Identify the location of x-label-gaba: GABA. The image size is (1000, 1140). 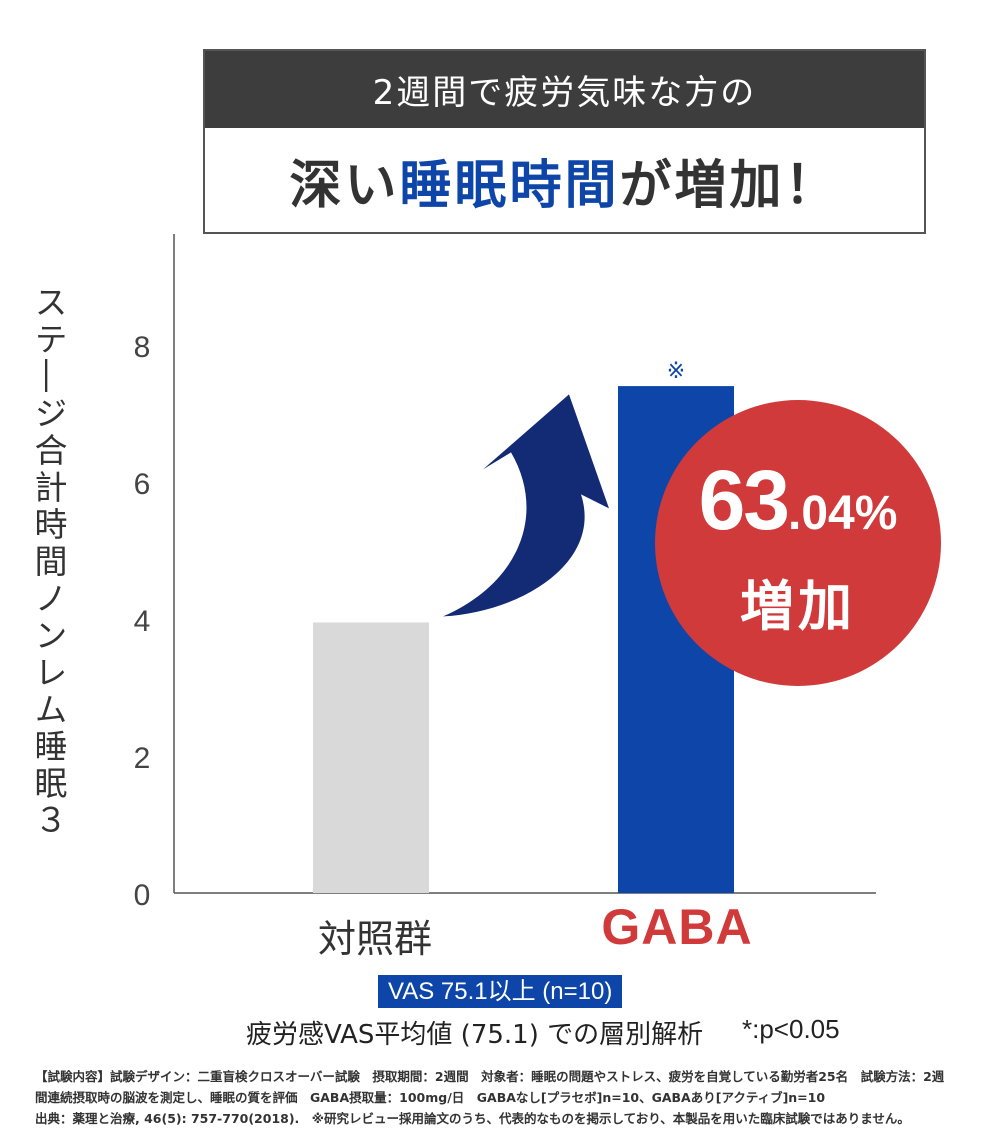
(677, 927).